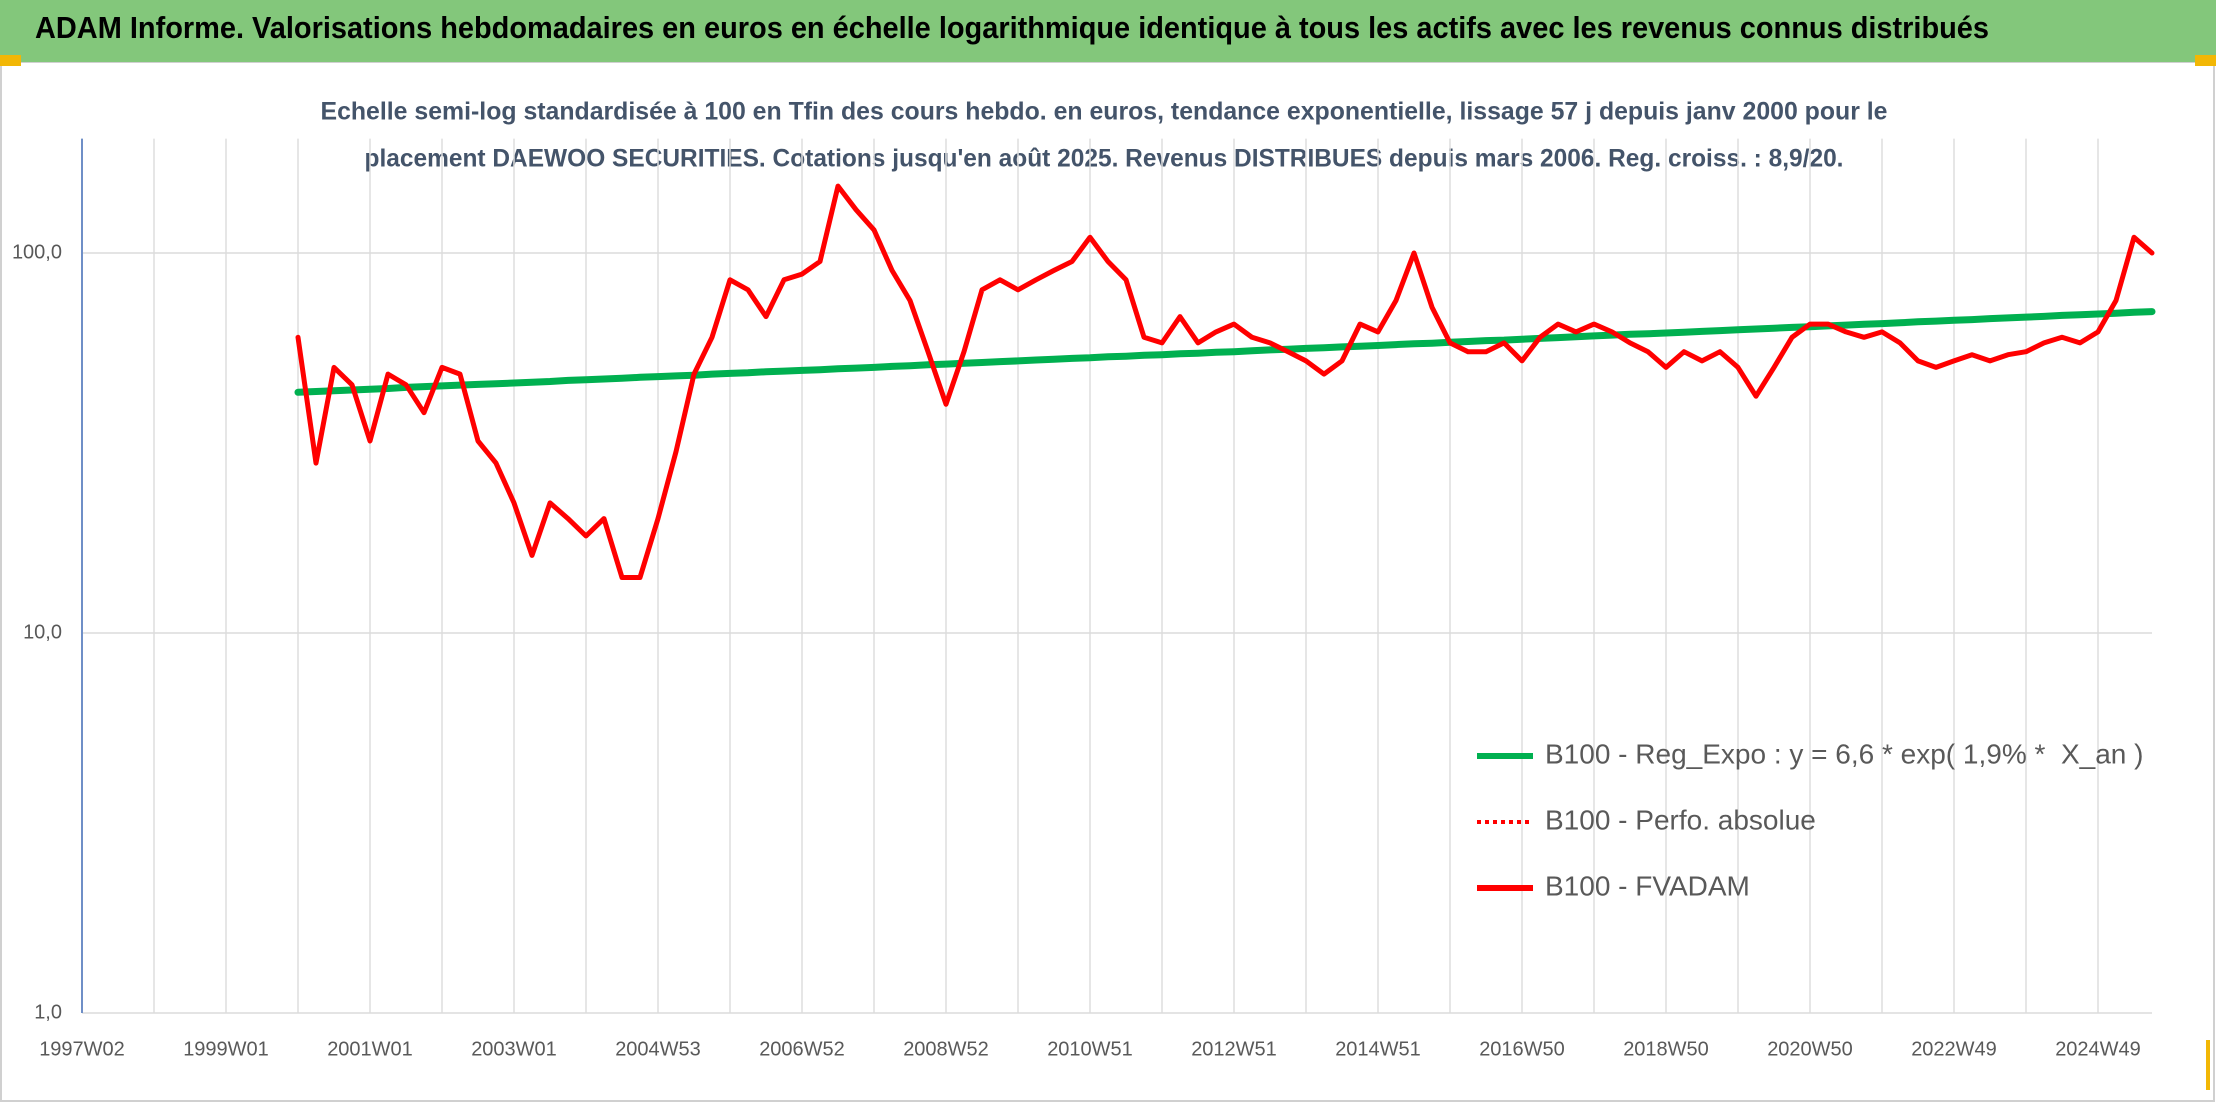 The image size is (2216, 1103). Describe the element at coordinates (946, 1049) in the screenshot. I see `x-tick-label: 2008W52` at that location.